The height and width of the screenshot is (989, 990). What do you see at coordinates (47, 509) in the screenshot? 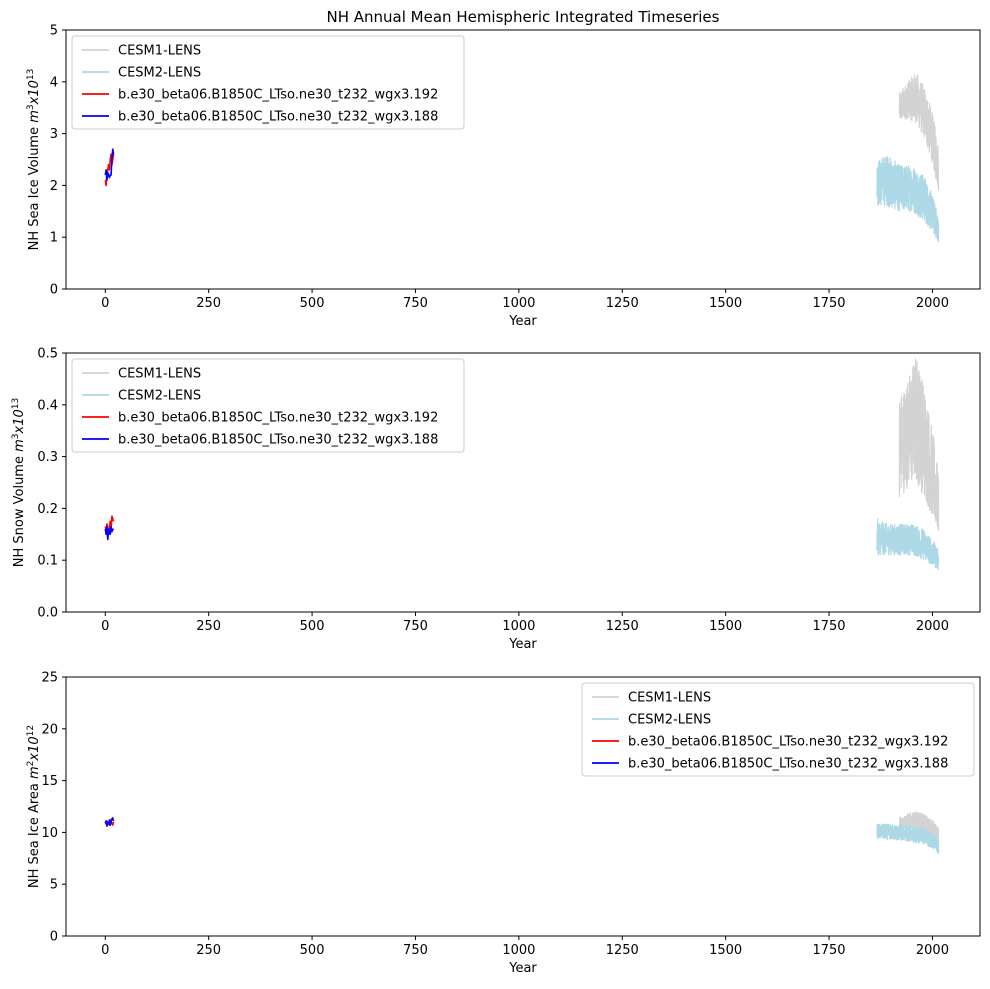
I see `y-tick-label: 0.2` at bounding box center [47, 509].